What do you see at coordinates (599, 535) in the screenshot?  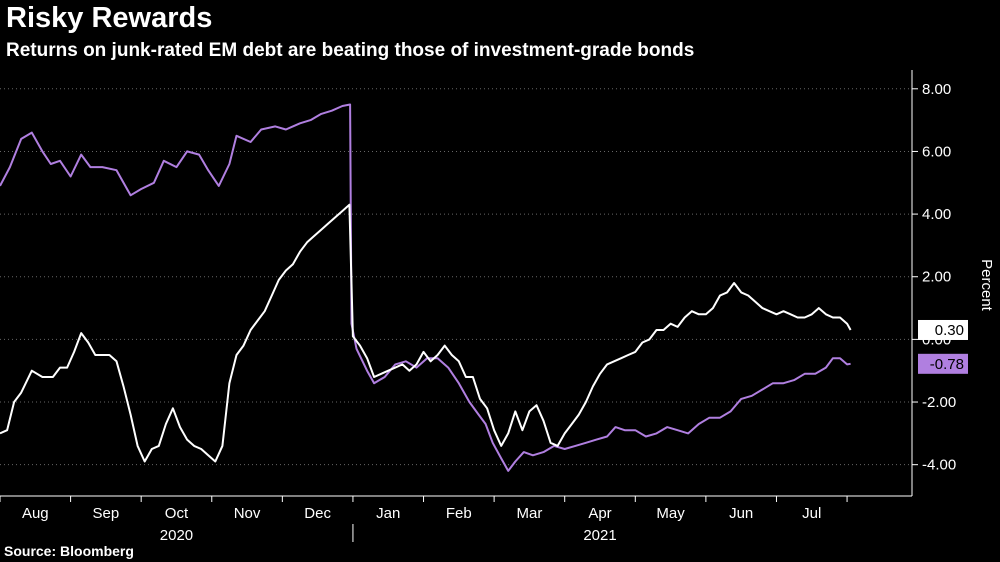 I see `year-label: 2021` at bounding box center [599, 535].